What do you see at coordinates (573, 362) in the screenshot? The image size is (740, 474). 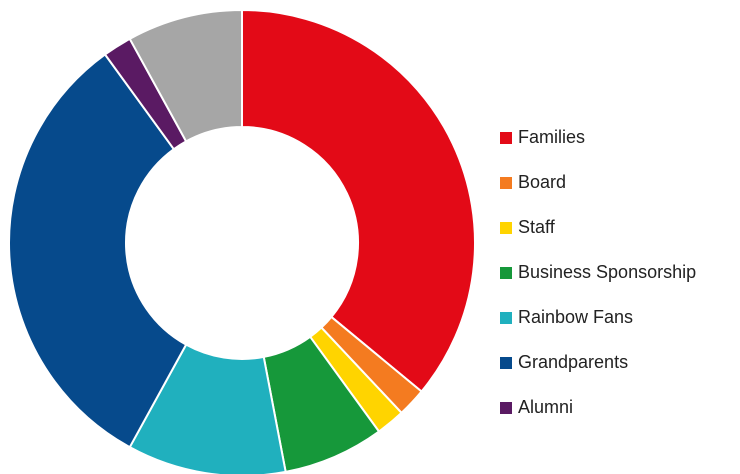 I see `legend-label: Grandparents` at bounding box center [573, 362].